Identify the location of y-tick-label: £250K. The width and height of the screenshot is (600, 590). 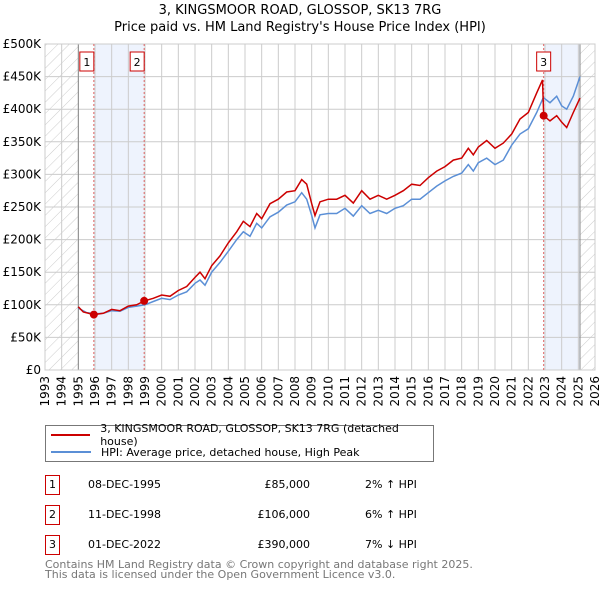
(23, 207).